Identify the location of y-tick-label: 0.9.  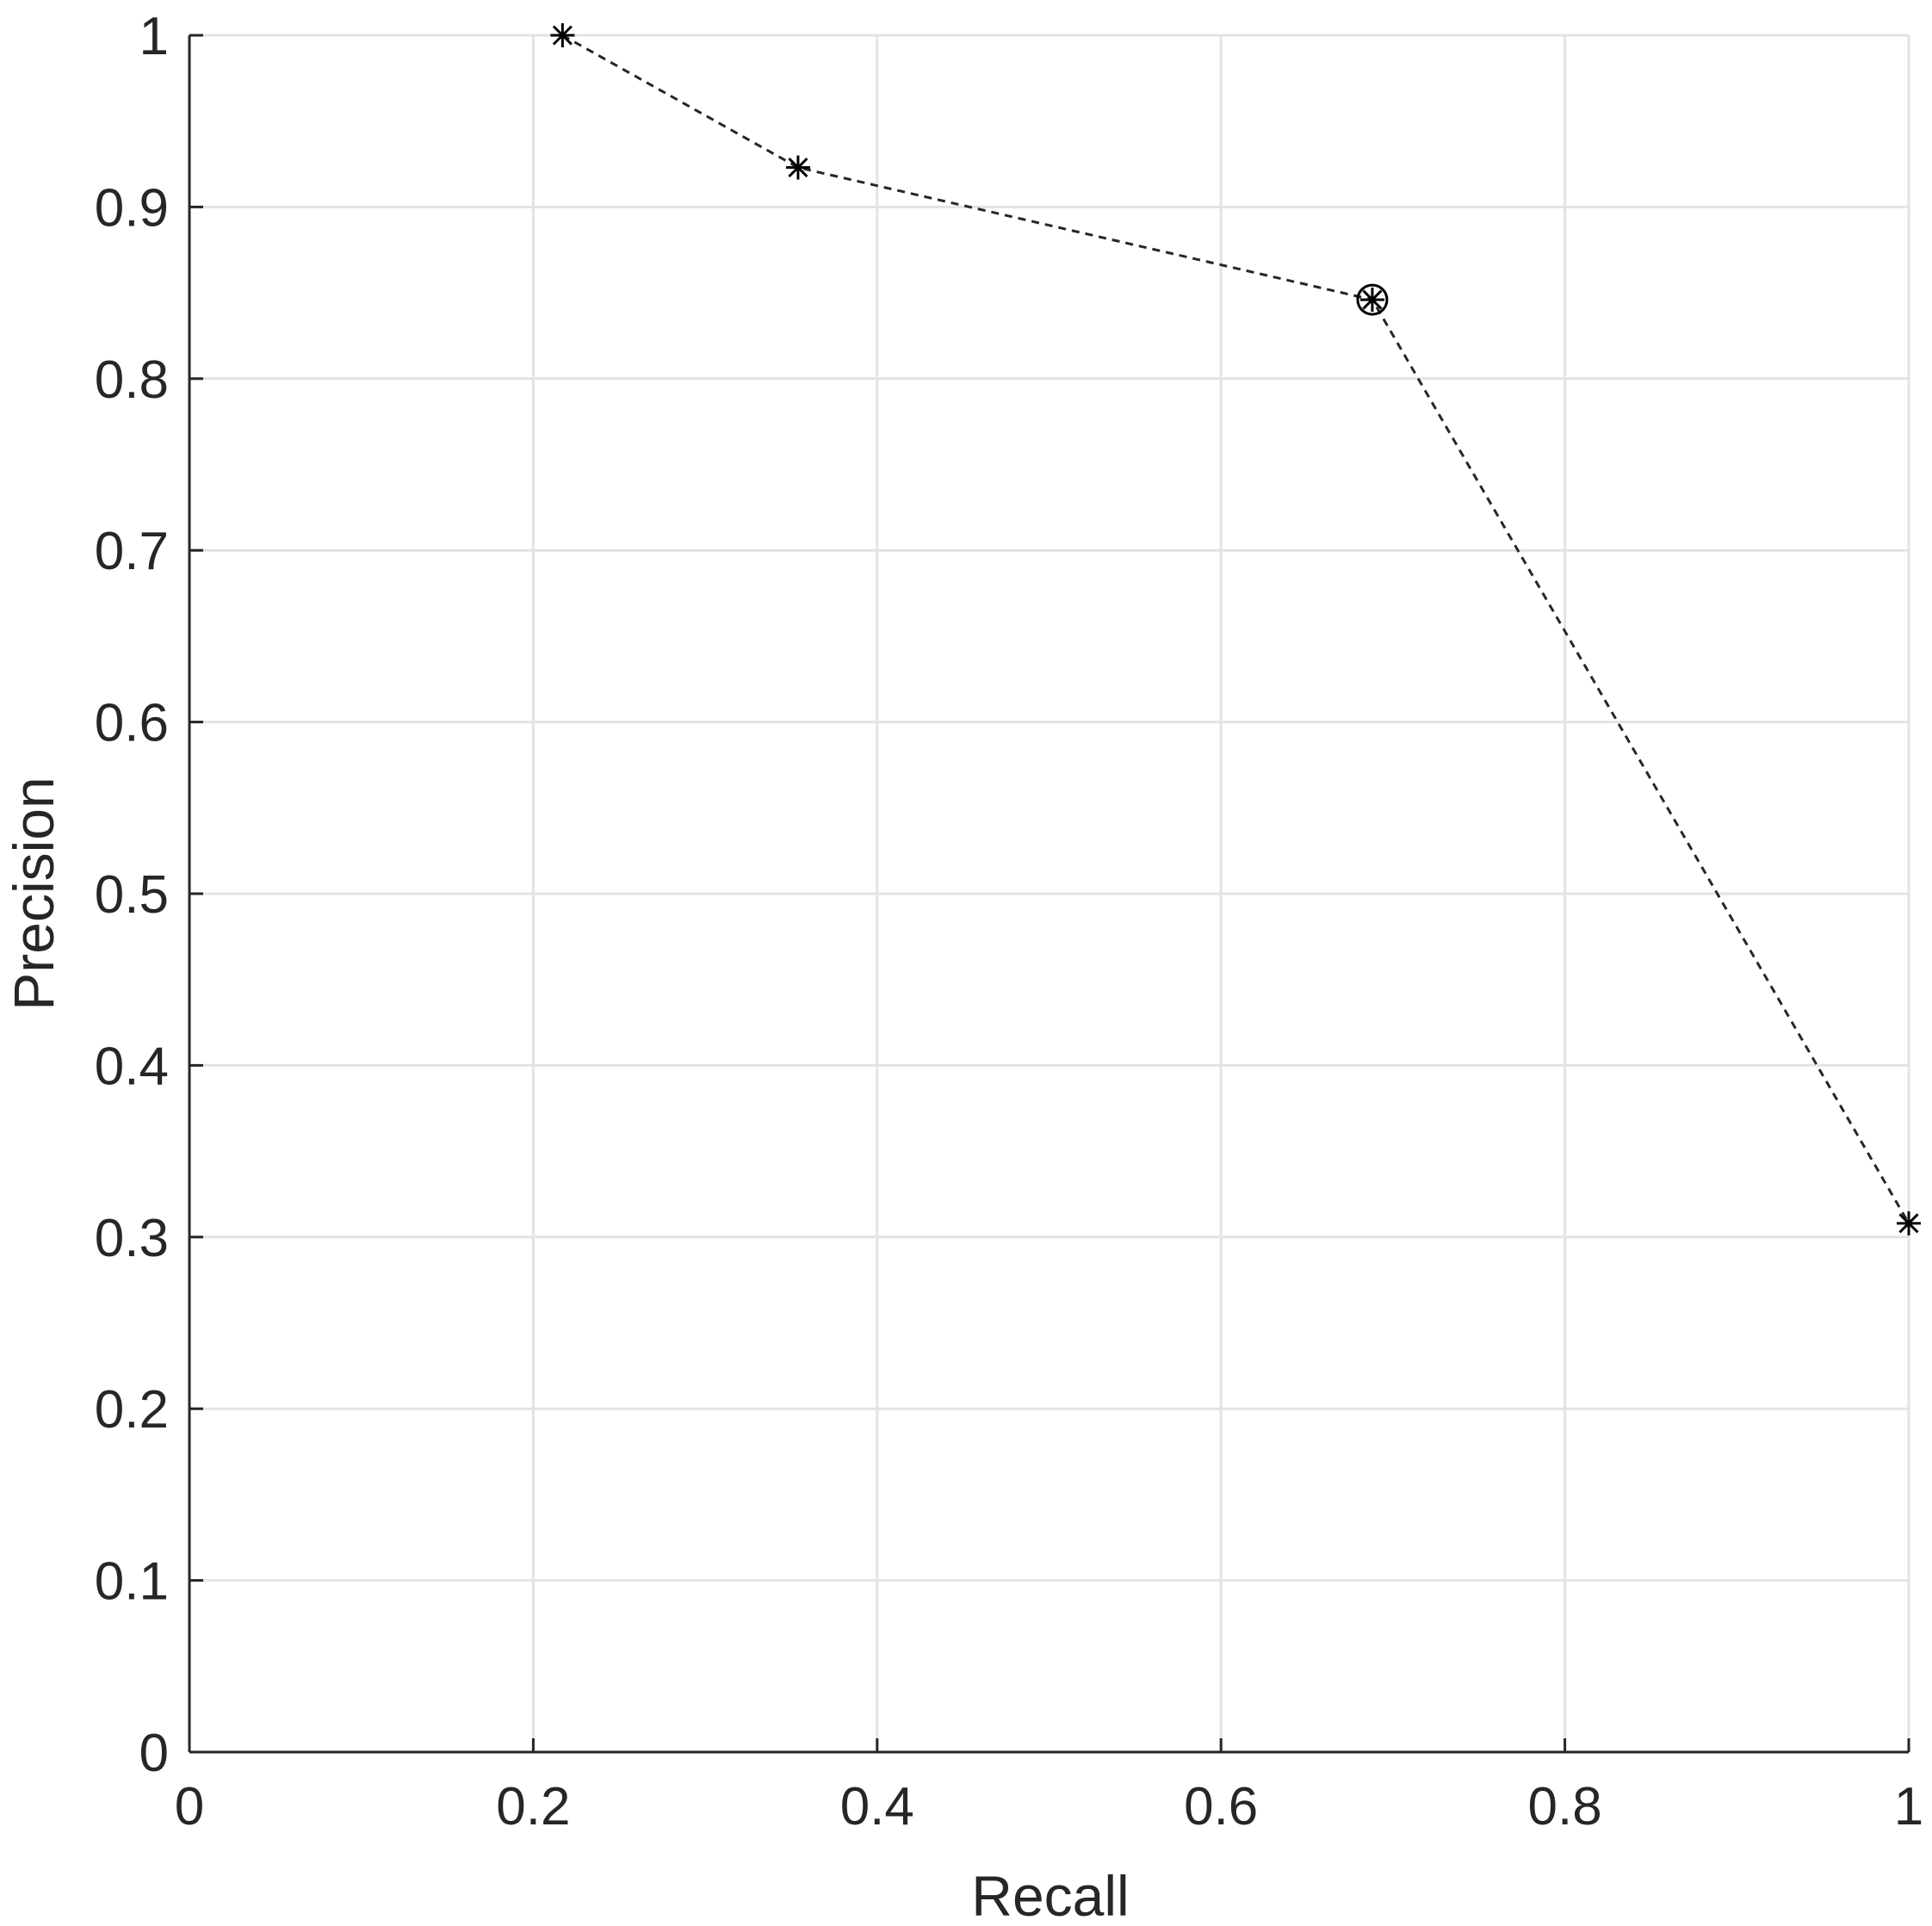
(132, 208).